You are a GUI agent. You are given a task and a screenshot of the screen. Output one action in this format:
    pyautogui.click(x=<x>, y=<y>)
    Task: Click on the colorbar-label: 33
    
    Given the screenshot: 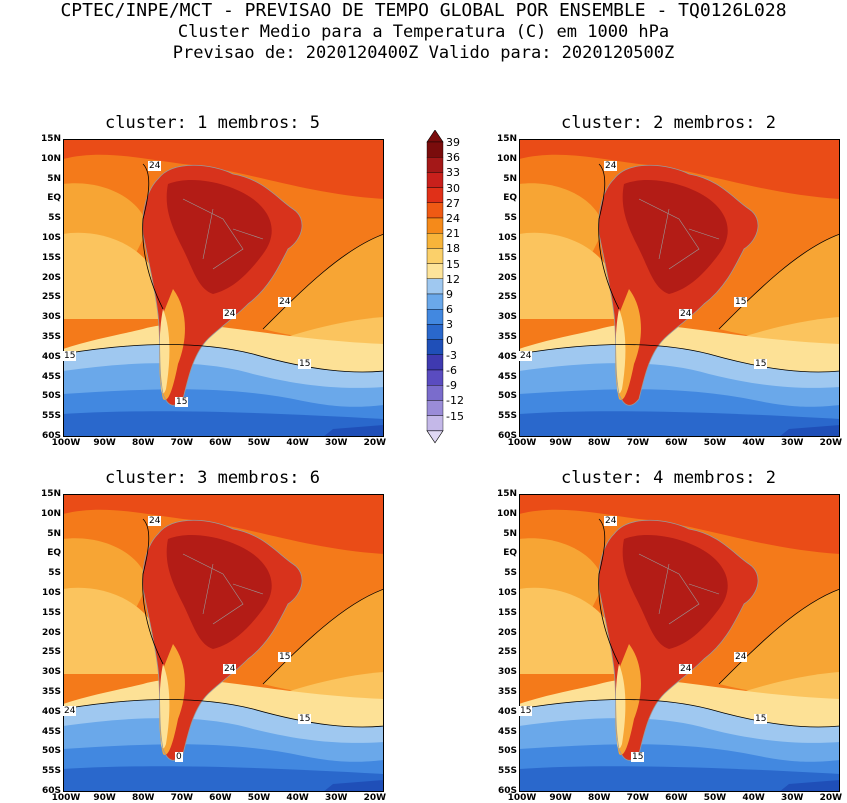 What is the action you would take?
    pyautogui.click(x=453, y=173)
    